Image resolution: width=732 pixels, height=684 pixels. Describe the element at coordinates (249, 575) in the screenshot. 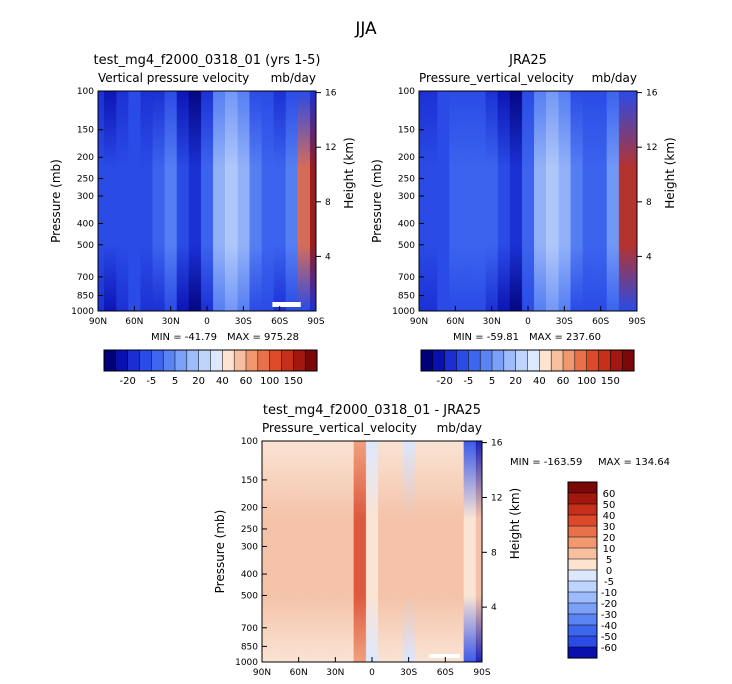

I see `p-tick-label: 400` at that location.